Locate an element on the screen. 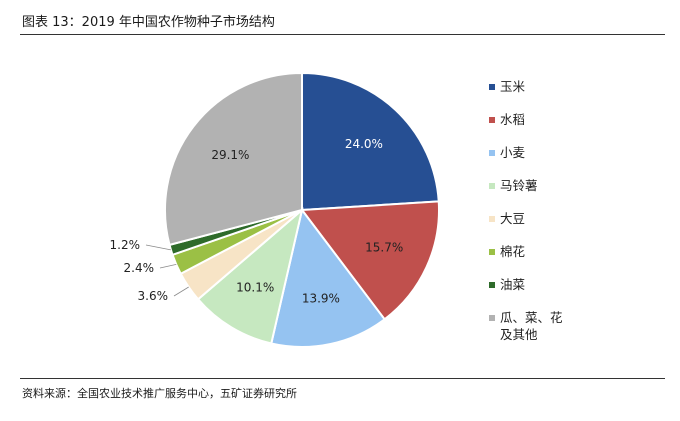  source-note: 资料来源：全国农业技术推广服务中心，五矿证券研究所 is located at coordinates (159, 393).